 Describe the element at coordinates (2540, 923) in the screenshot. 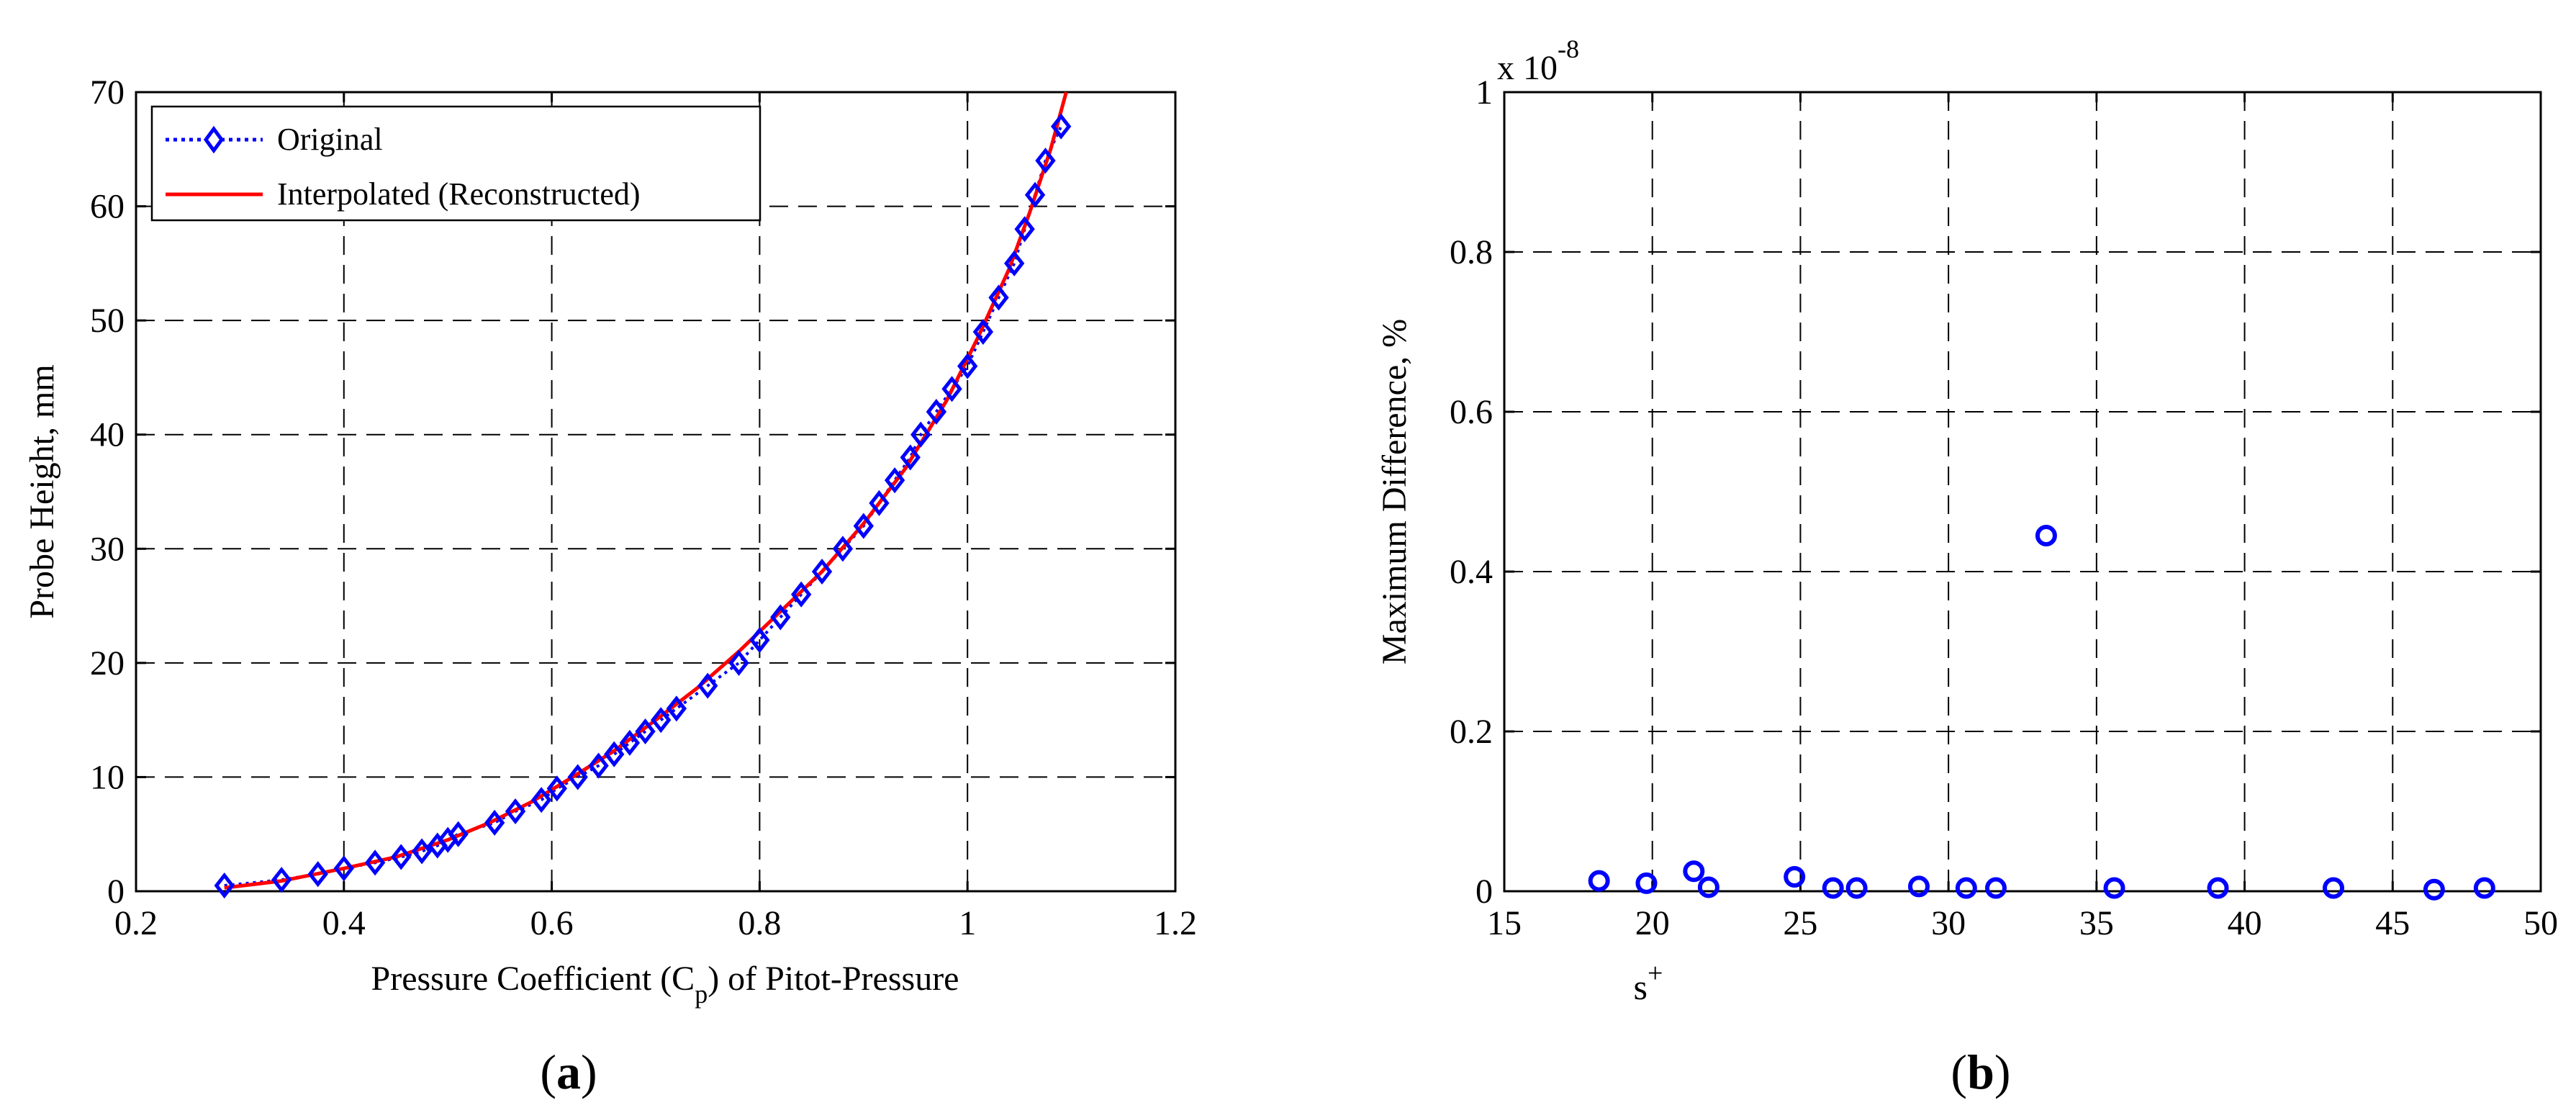

I see `x-tick-label: 50` at that location.